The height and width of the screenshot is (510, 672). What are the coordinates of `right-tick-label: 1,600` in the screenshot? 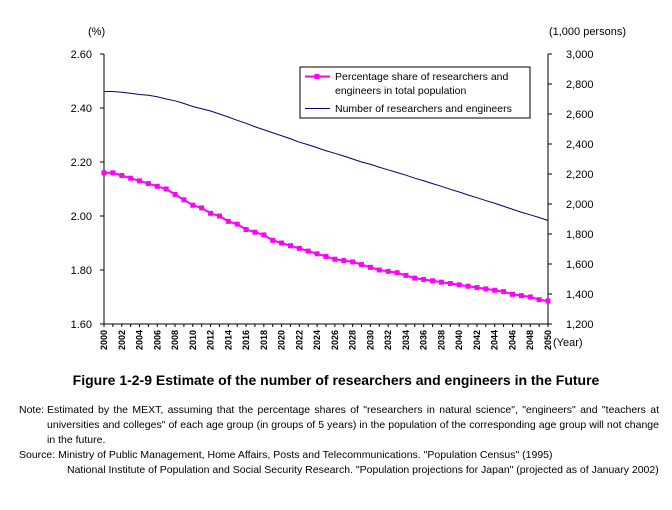 It's located at (580, 265).